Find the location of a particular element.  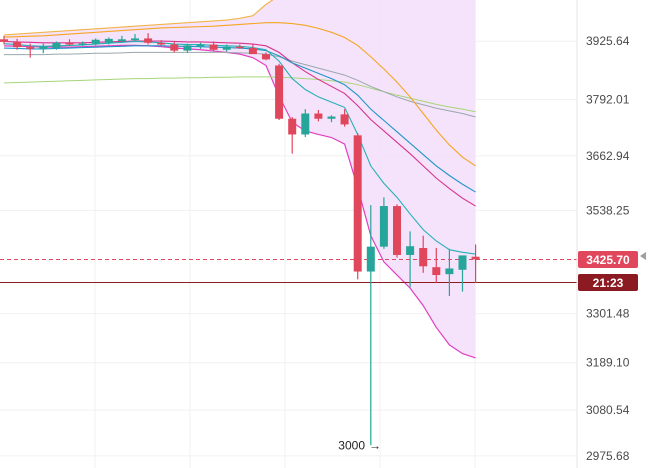

ema-gray-line is located at coordinates (240, 84).